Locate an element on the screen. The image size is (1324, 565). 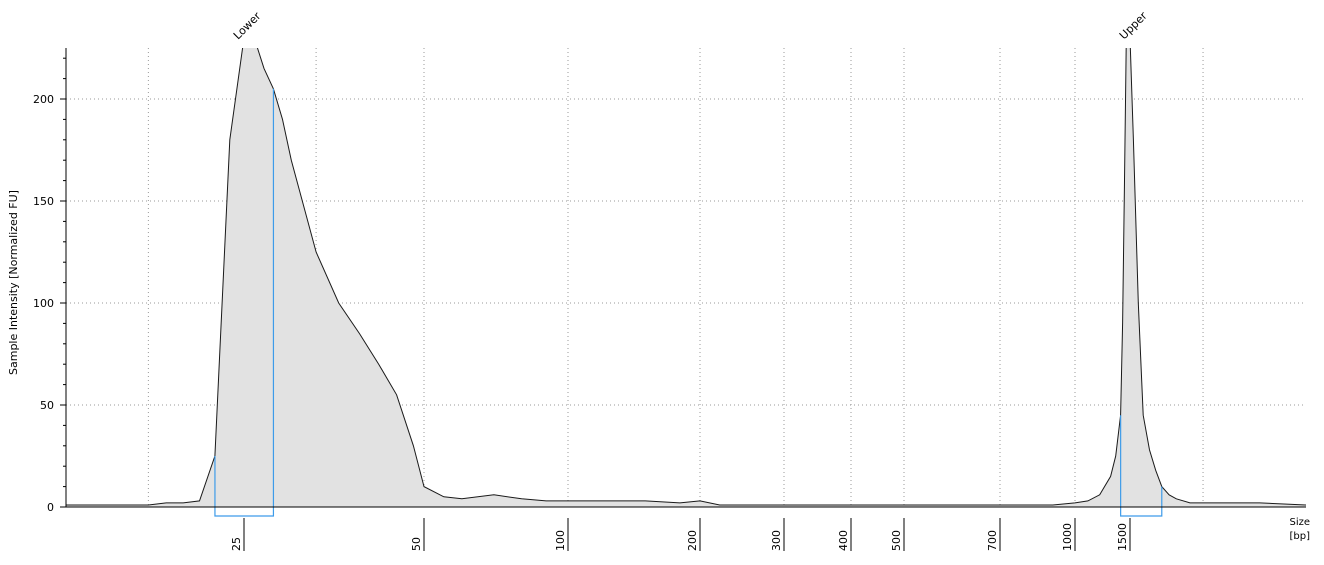
y-tick-label: 200 is located at coordinates (43, 99).